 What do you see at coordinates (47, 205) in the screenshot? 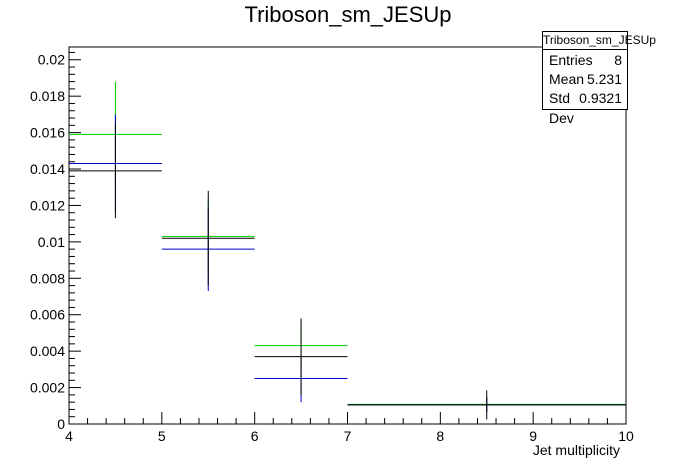
I see `y-tick-label: 0.012` at bounding box center [47, 205].